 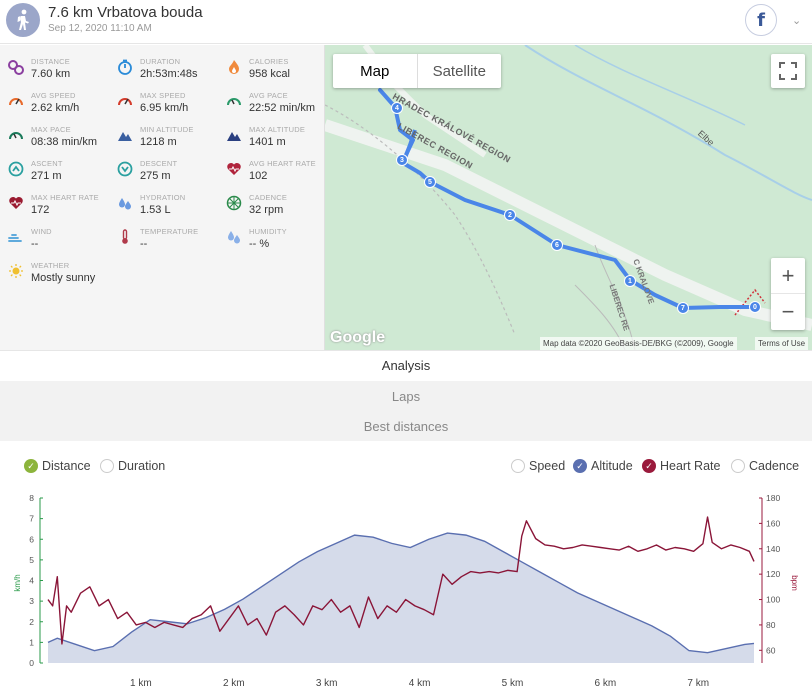 I want to click on stat-avg-pace: AVG PACE 22:52 min/km, so click(x=272, y=102).